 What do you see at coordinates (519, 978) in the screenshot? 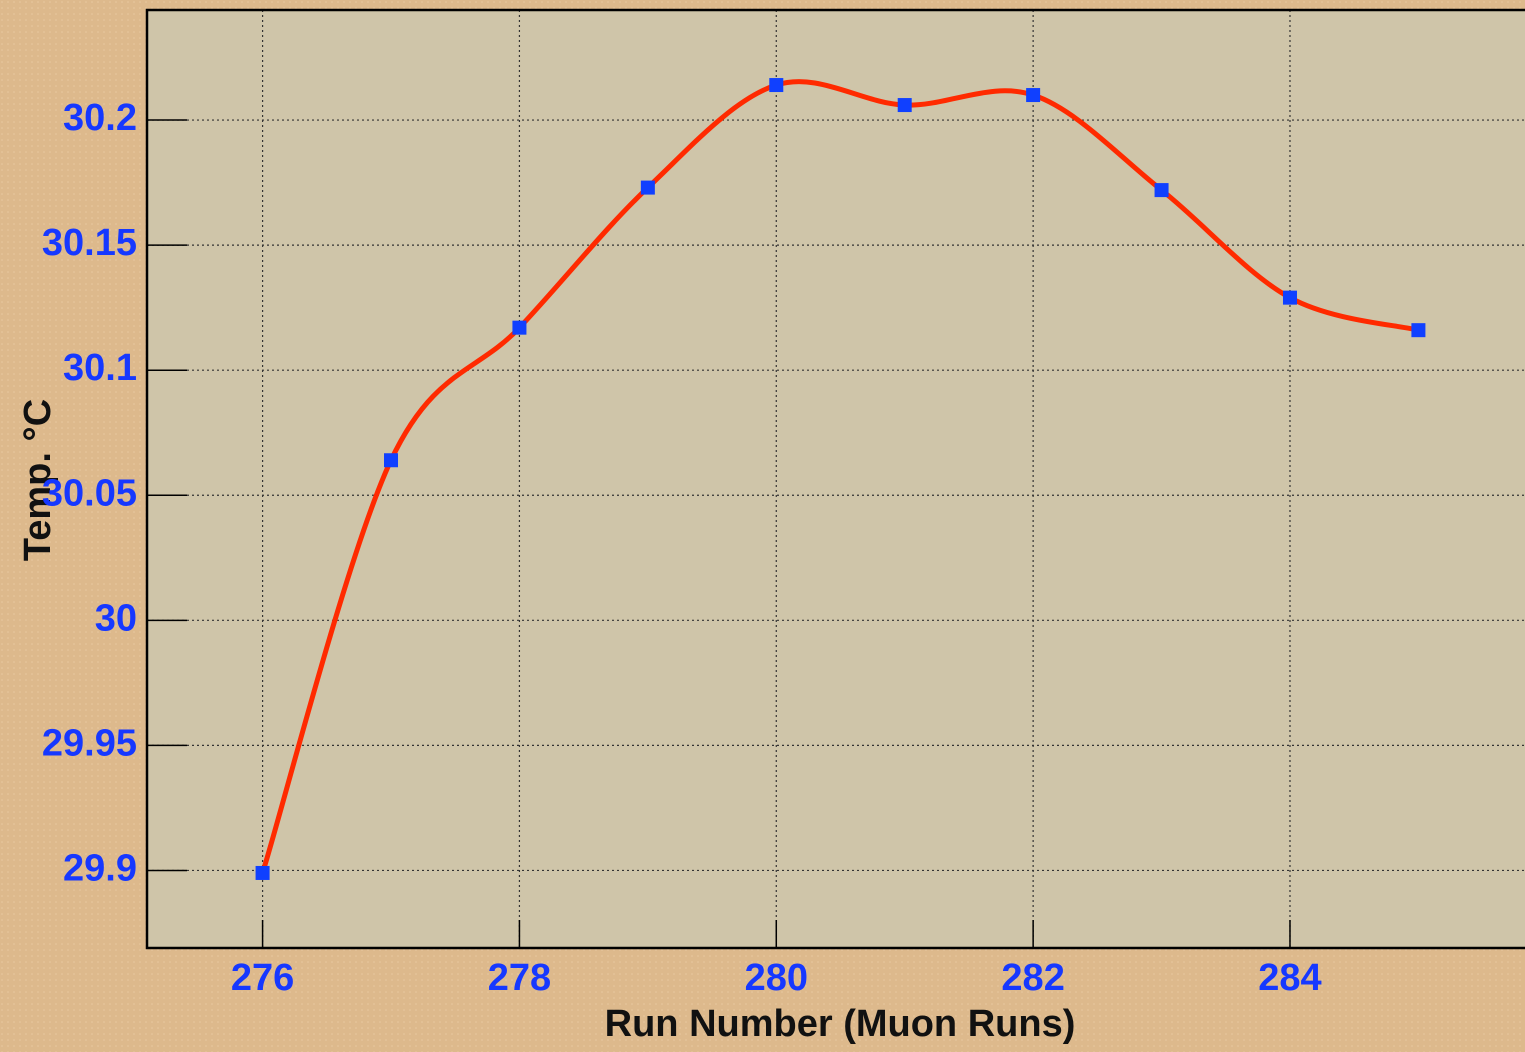
I see `x-tick-label: 278` at bounding box center [519, 978].